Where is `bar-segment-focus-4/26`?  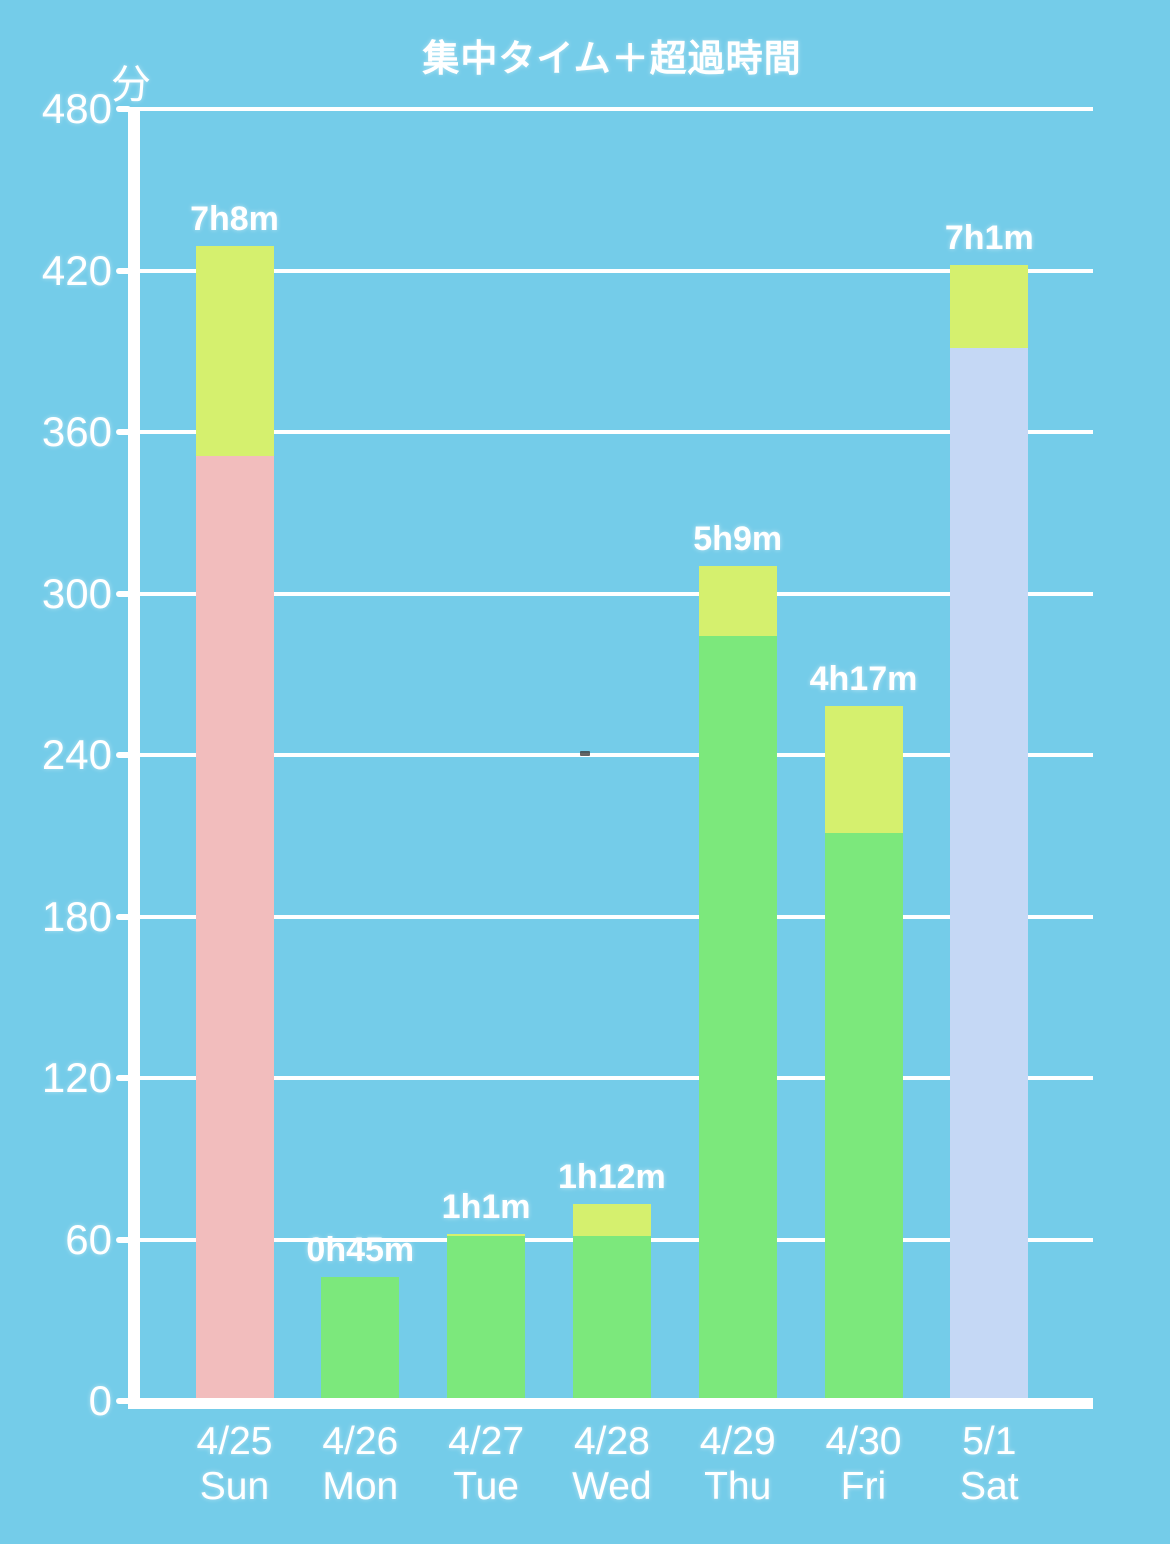 bar-segment-focus-4/26 is located at coordinates (360, 1337).